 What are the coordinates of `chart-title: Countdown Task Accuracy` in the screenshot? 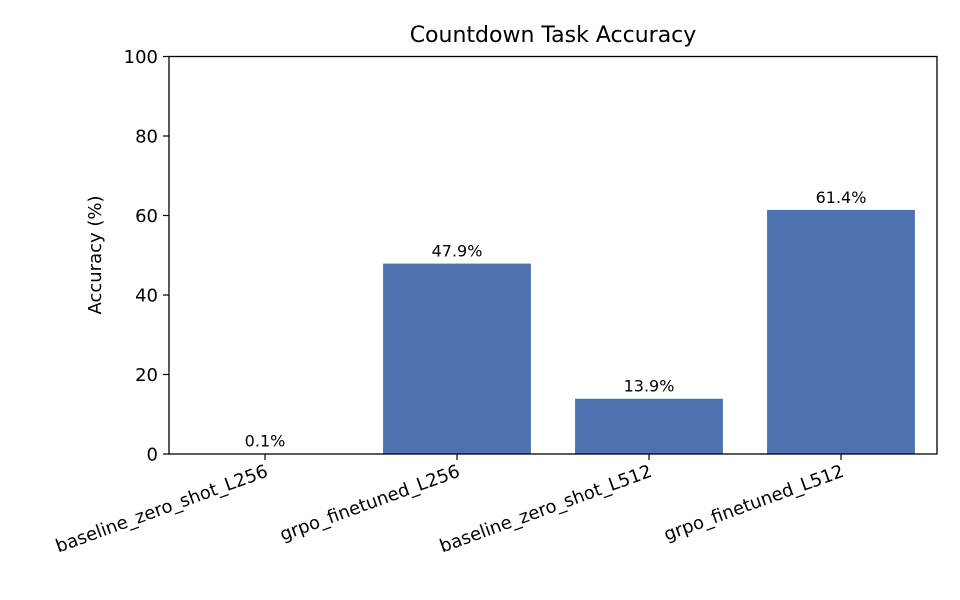 It's located at (553, 35).